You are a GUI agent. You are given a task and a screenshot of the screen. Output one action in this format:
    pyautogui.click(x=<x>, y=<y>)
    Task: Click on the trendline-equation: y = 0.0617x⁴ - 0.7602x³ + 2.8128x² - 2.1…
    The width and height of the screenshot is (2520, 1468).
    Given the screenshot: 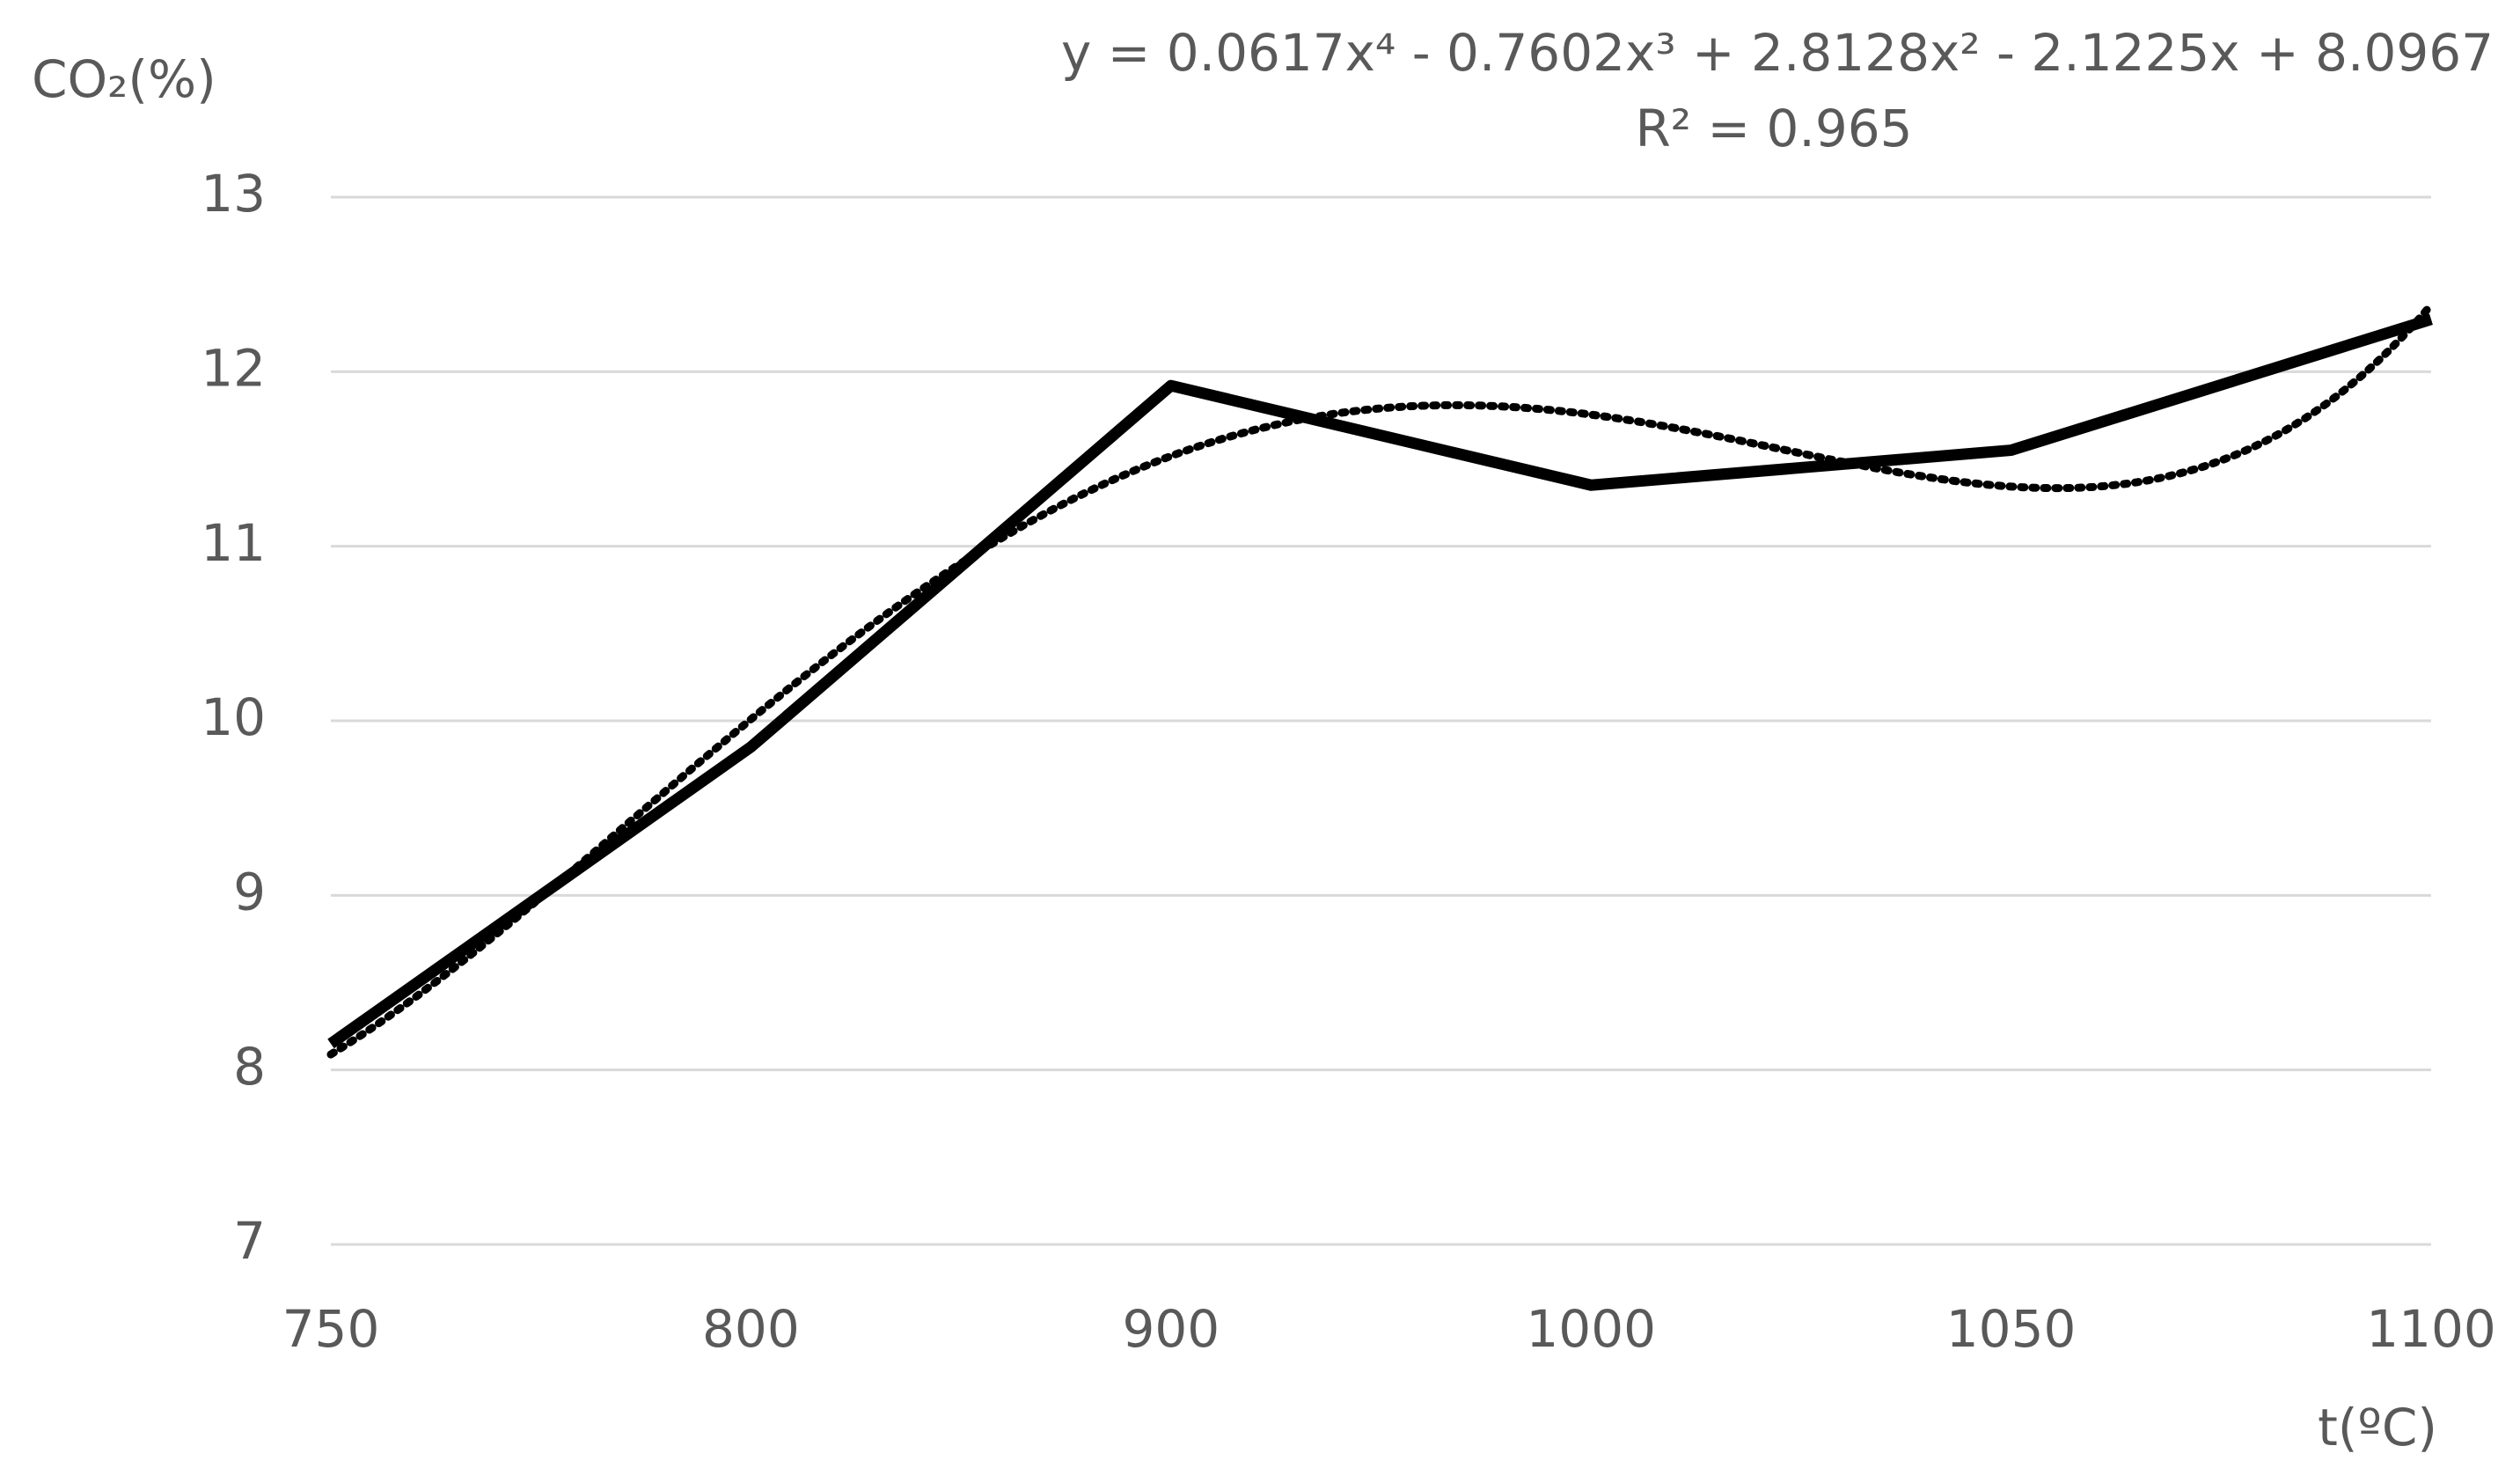 What is the action you would take?
    pyautogui.click(x=1777, y=53)
    